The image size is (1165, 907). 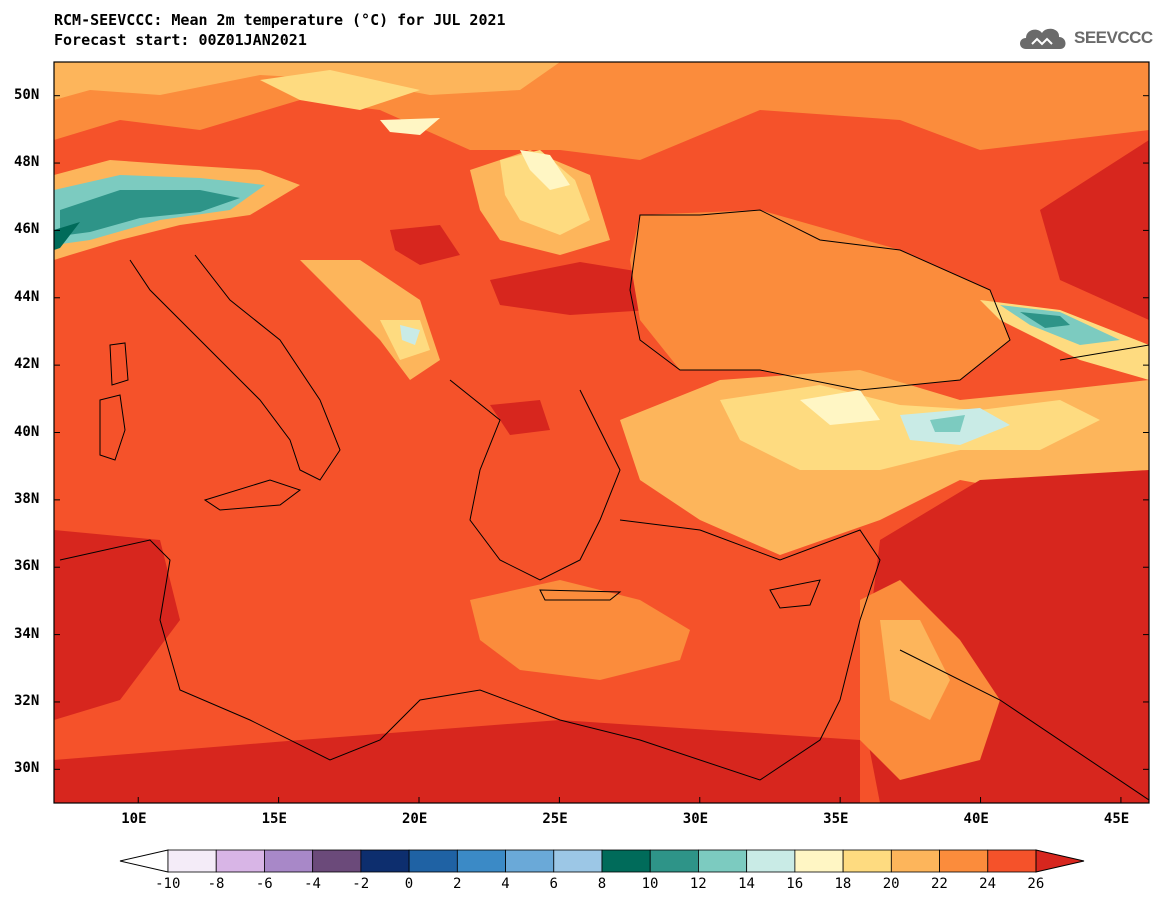 I want to click on y-tick-label: 34N, so click(x=27, y=633).